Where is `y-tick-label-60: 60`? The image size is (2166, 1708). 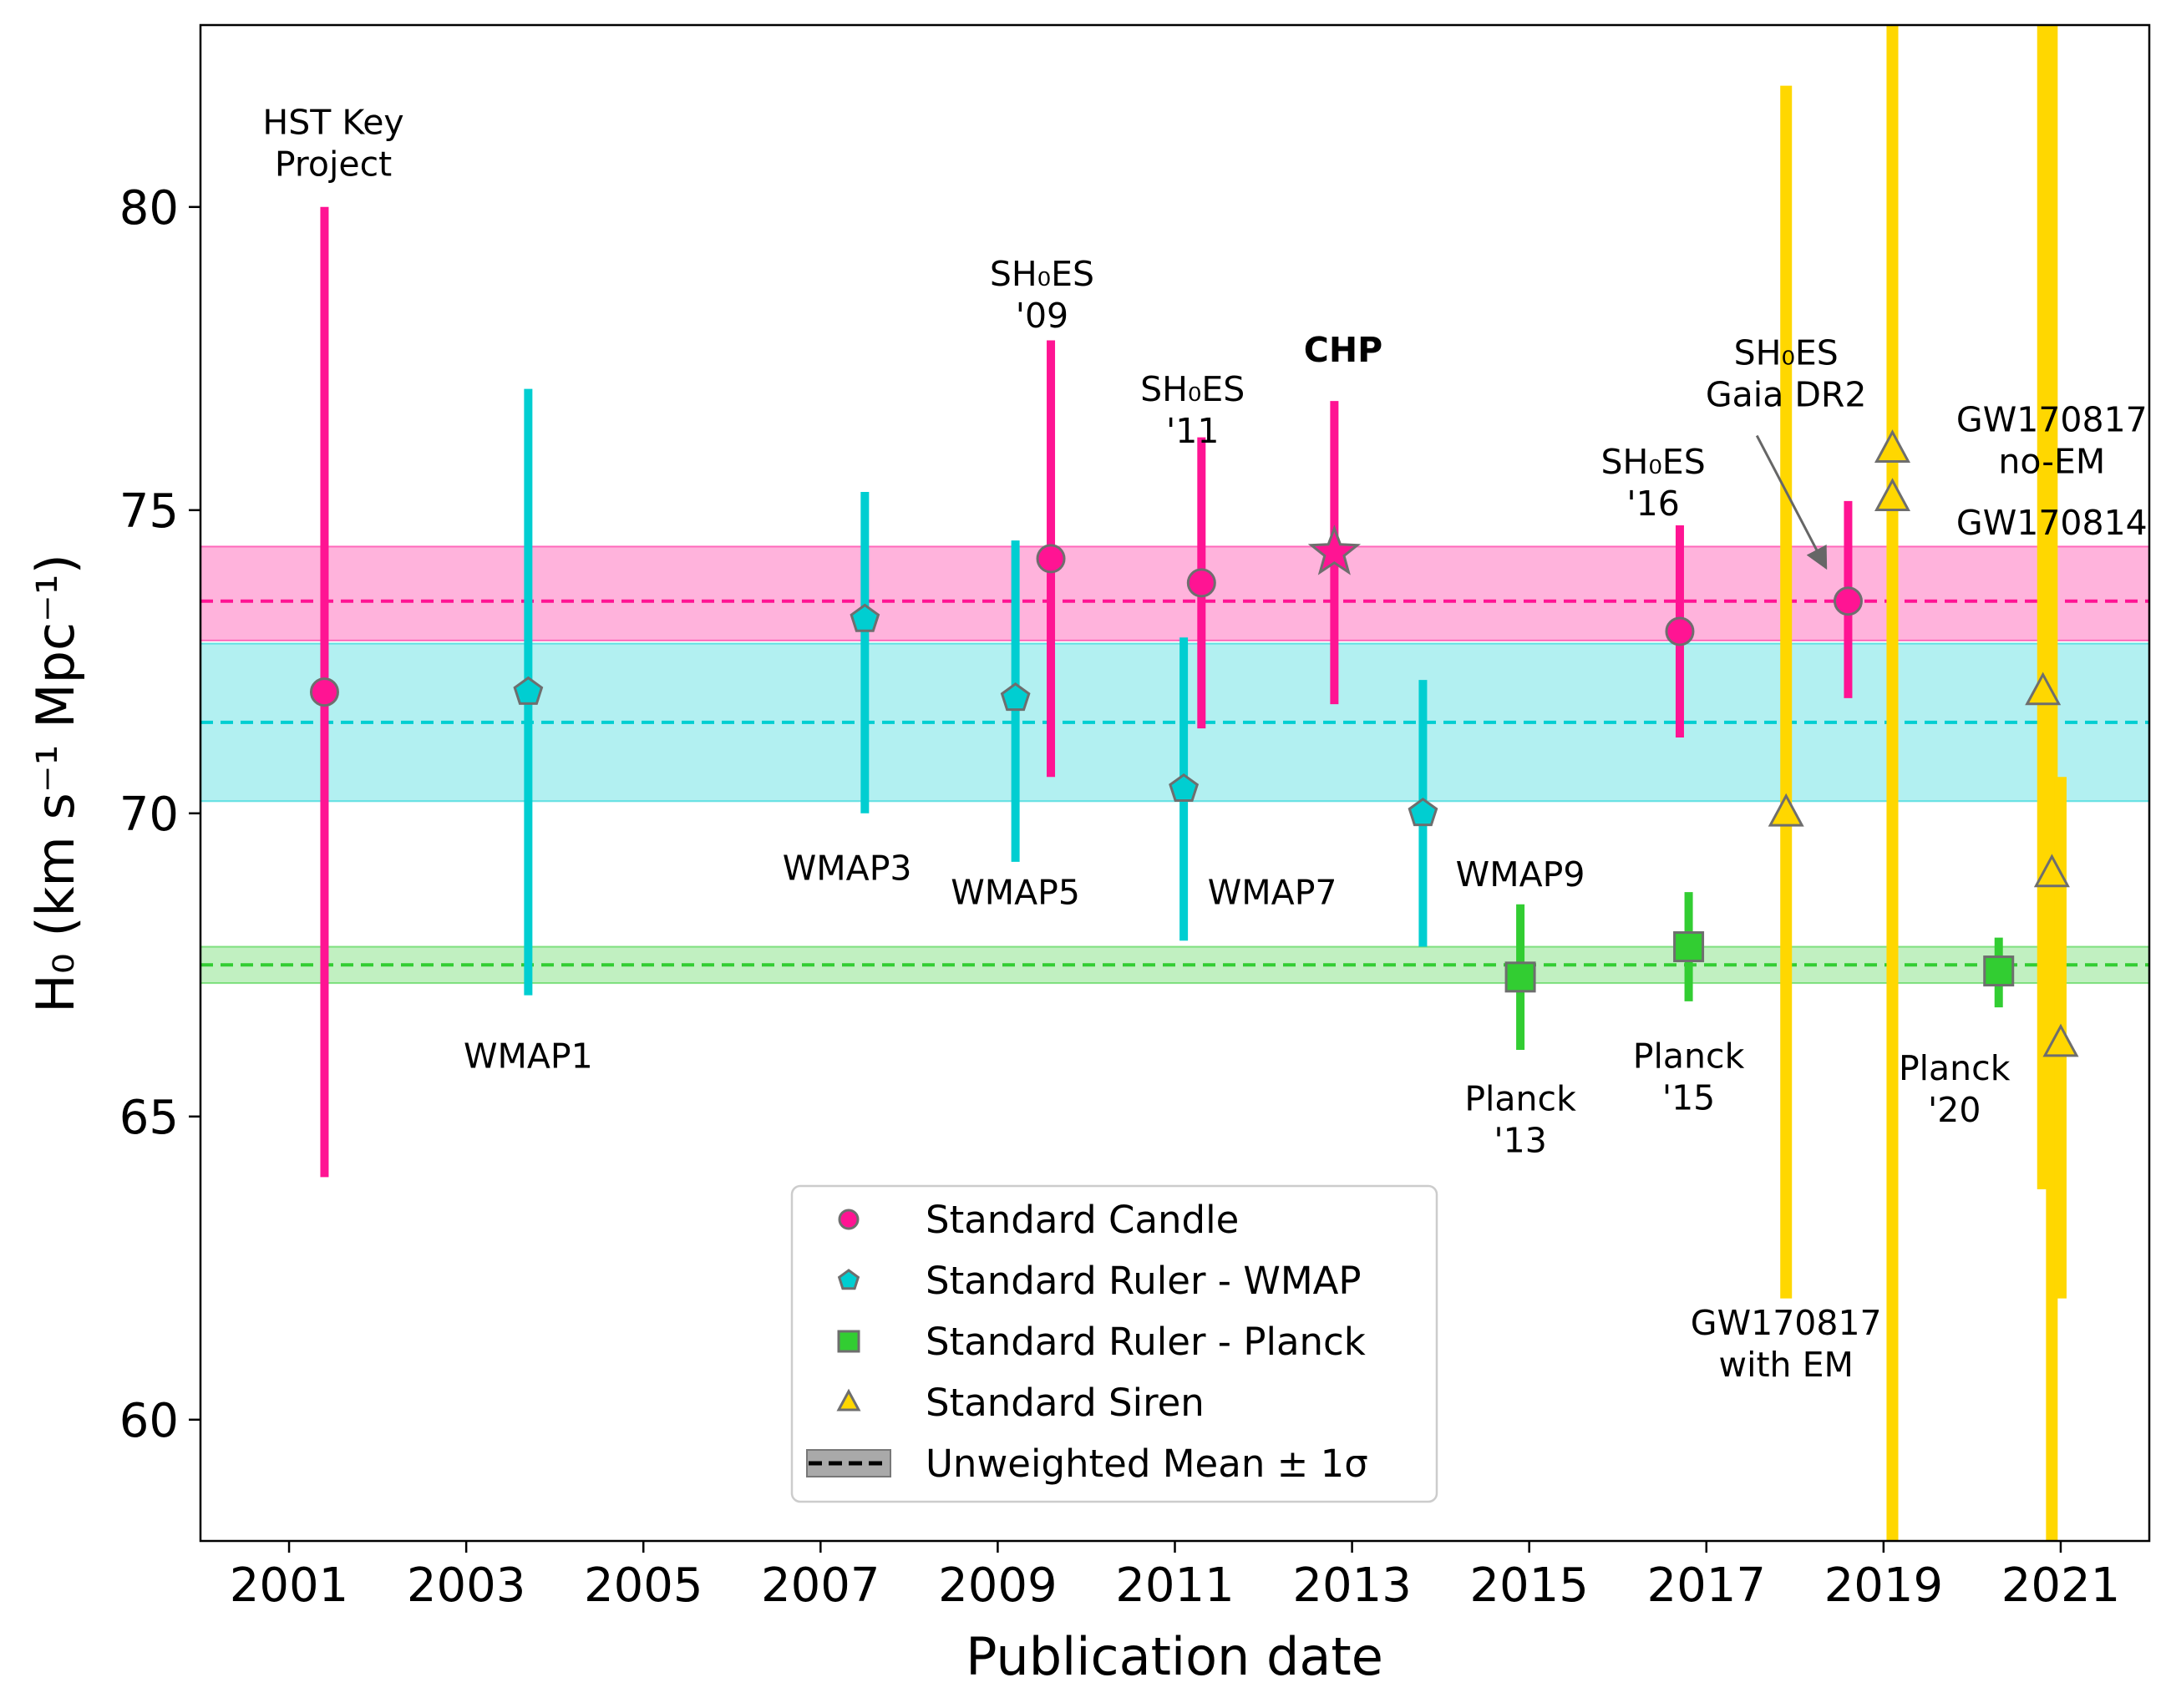 y-tick-label-60: 60 is located at coordinates (149, 1421).